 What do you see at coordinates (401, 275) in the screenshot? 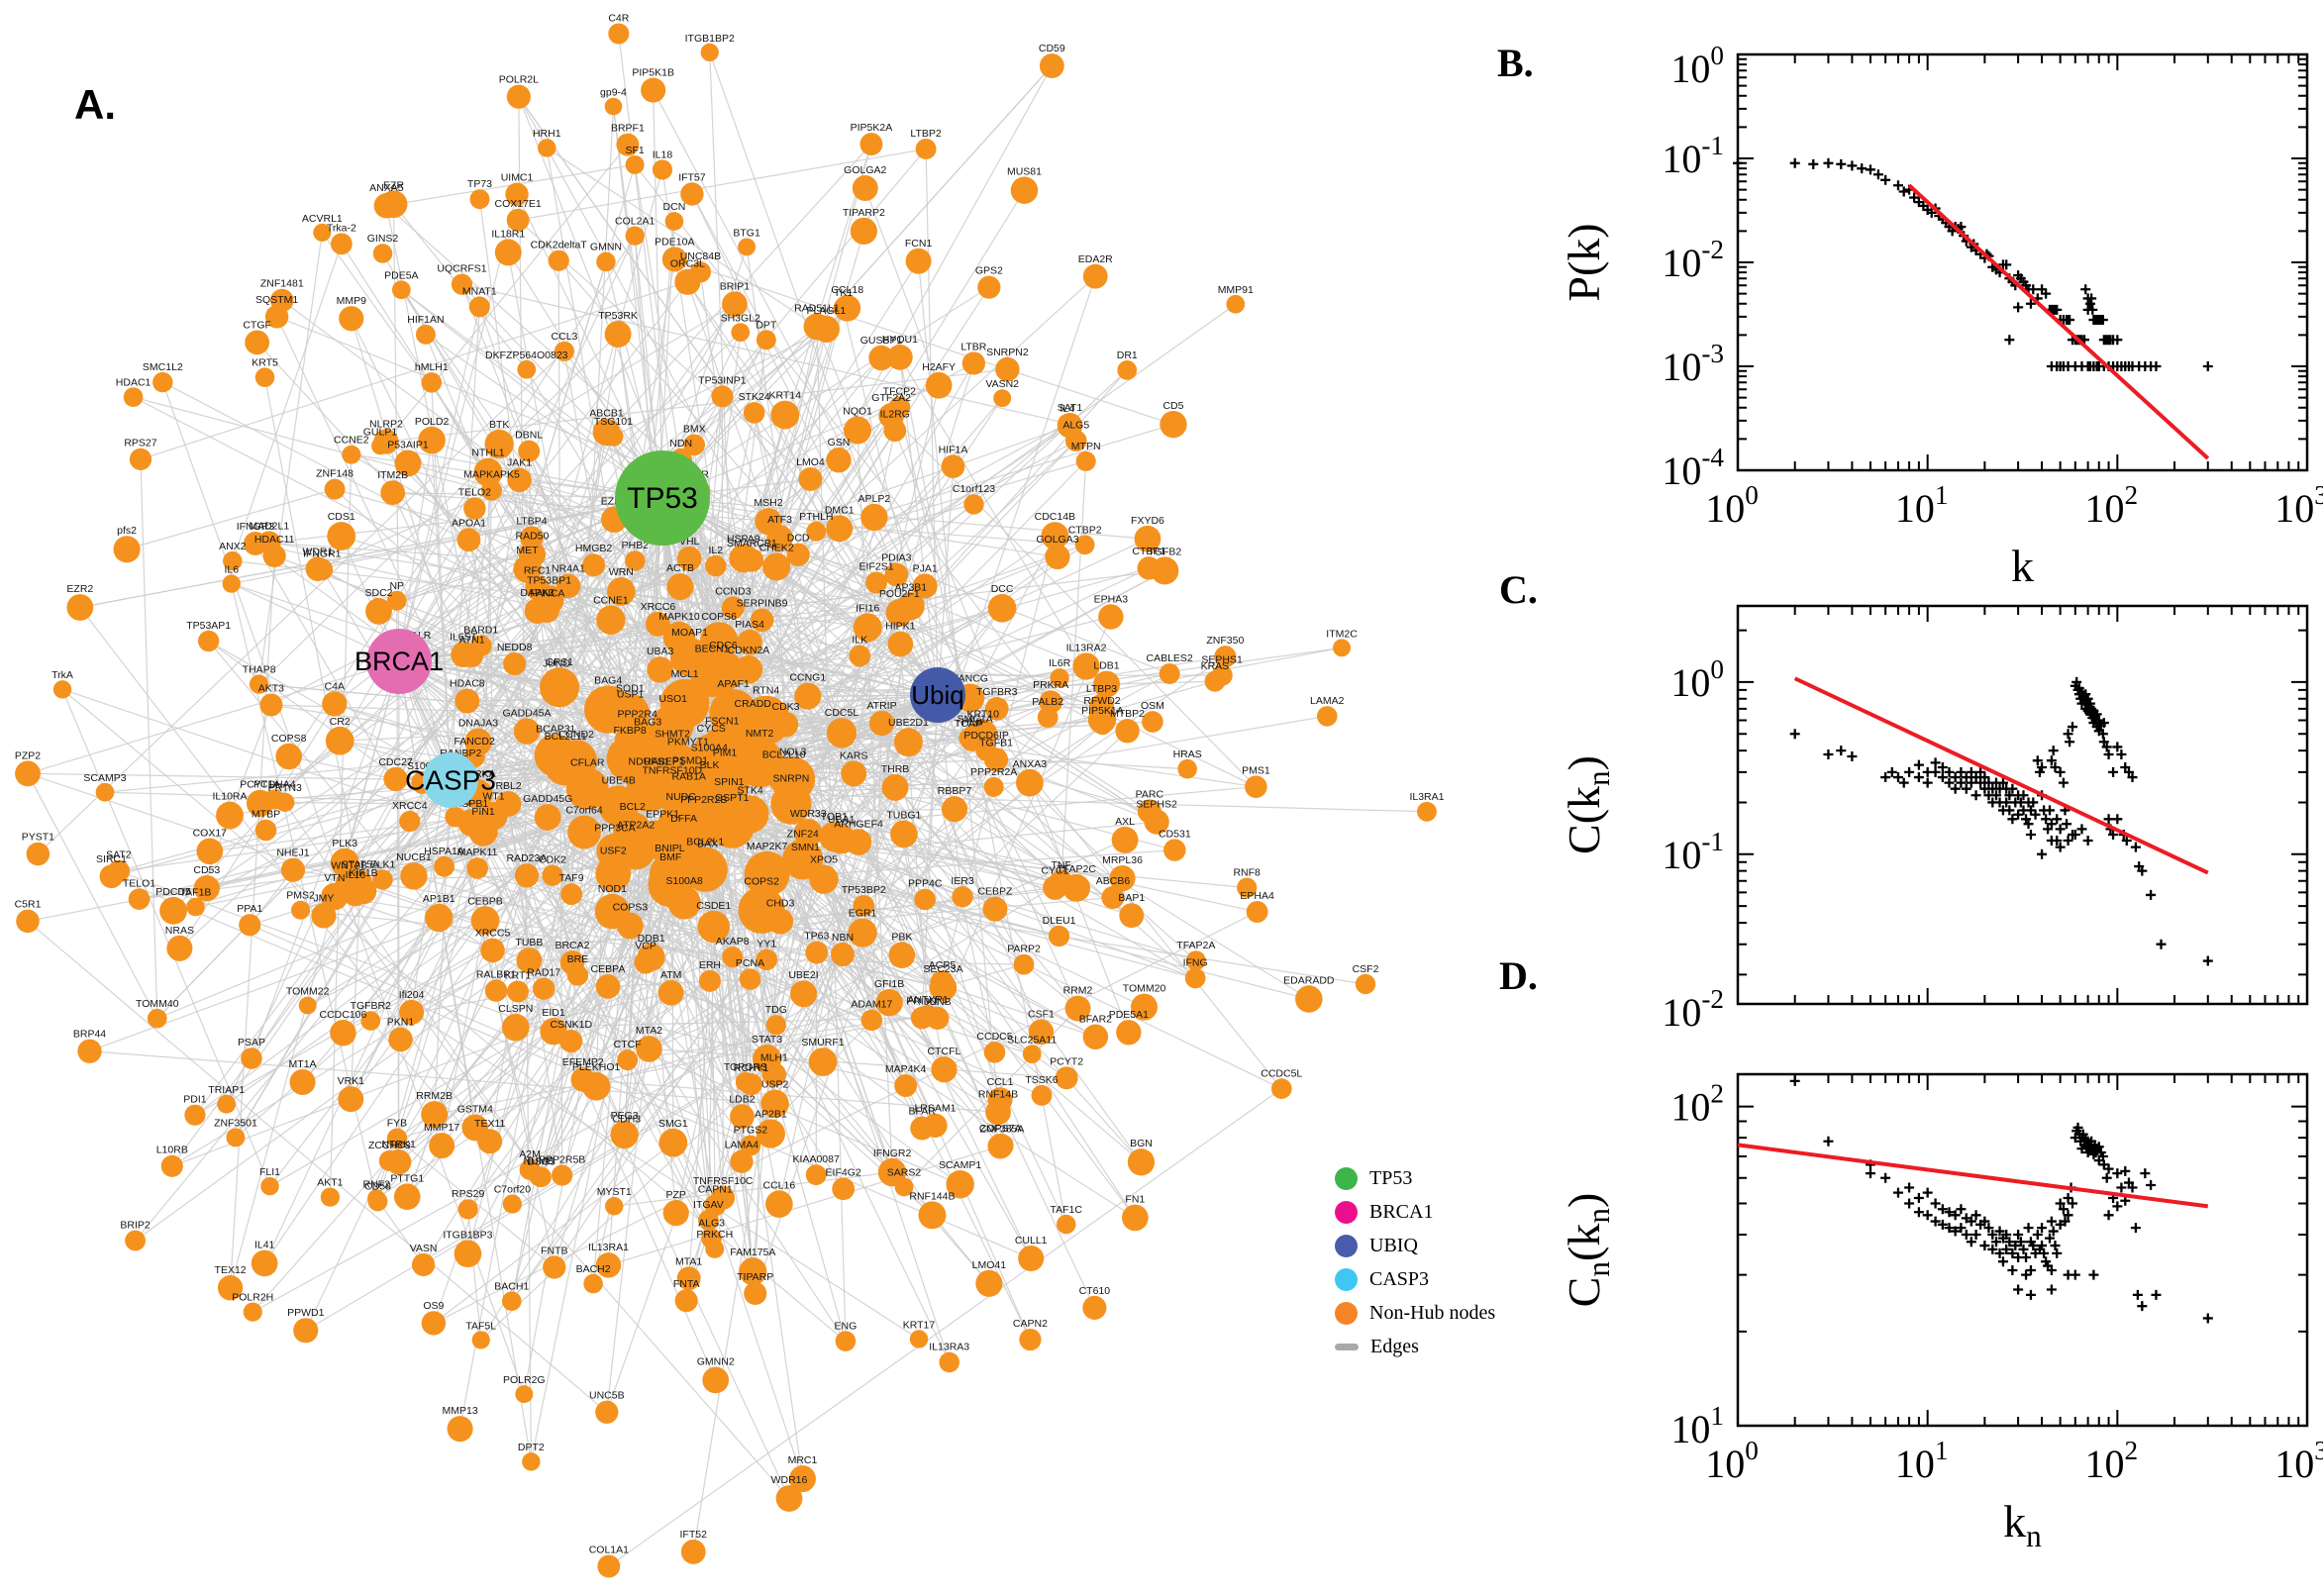
I see `gene-label: PDE5A` at bounding box center [401, 275].